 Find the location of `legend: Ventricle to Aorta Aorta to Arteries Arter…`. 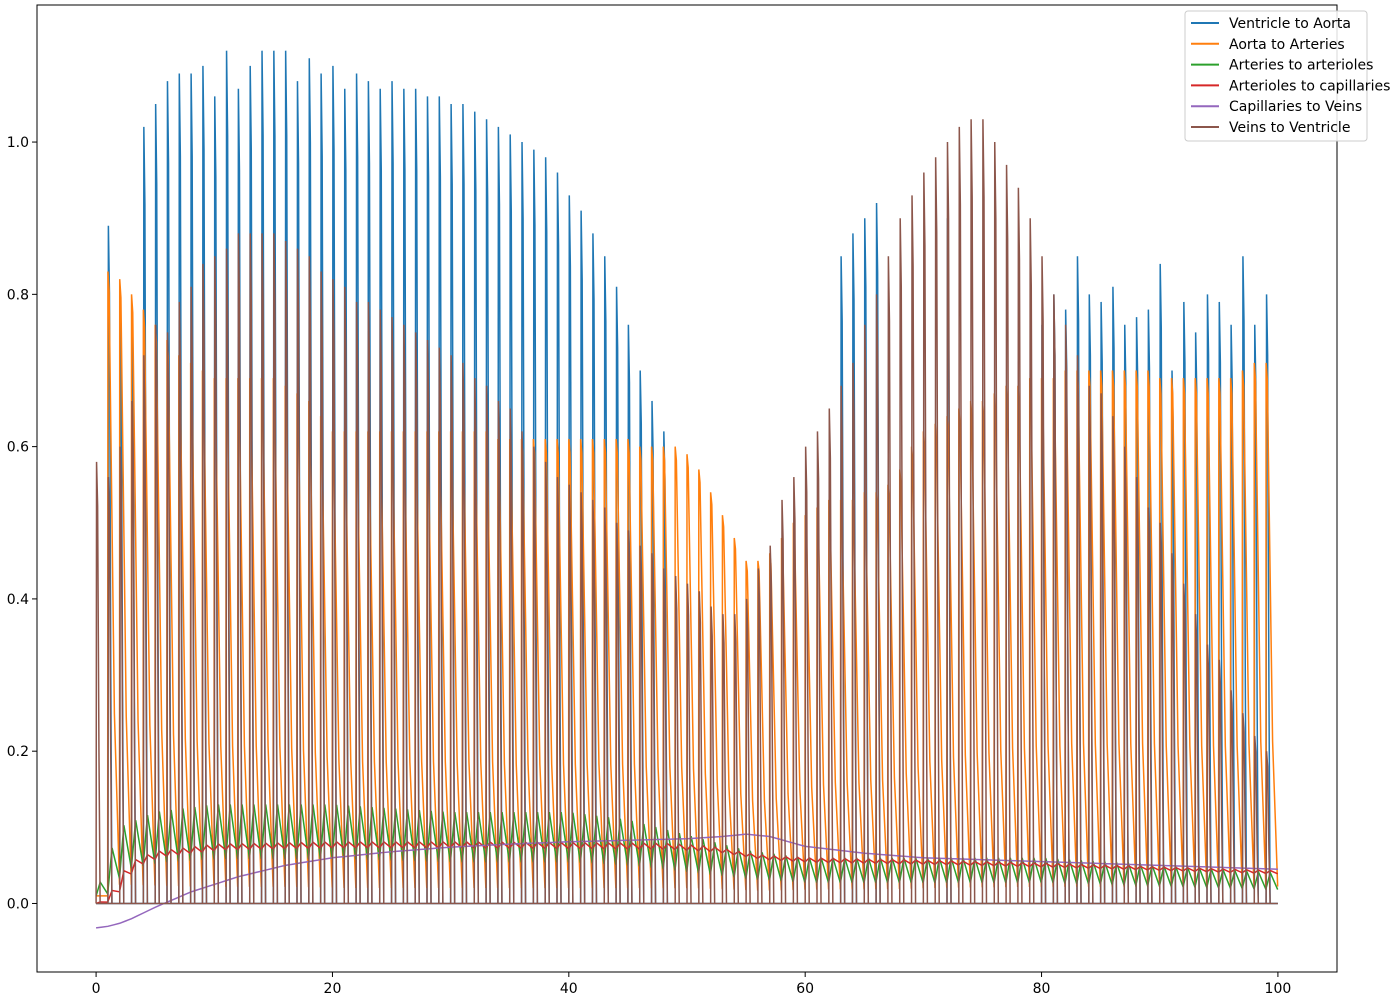

legend: Ventricle to Aorta Aorta to Arteries Arter… is located at coordinates (1287, 76).